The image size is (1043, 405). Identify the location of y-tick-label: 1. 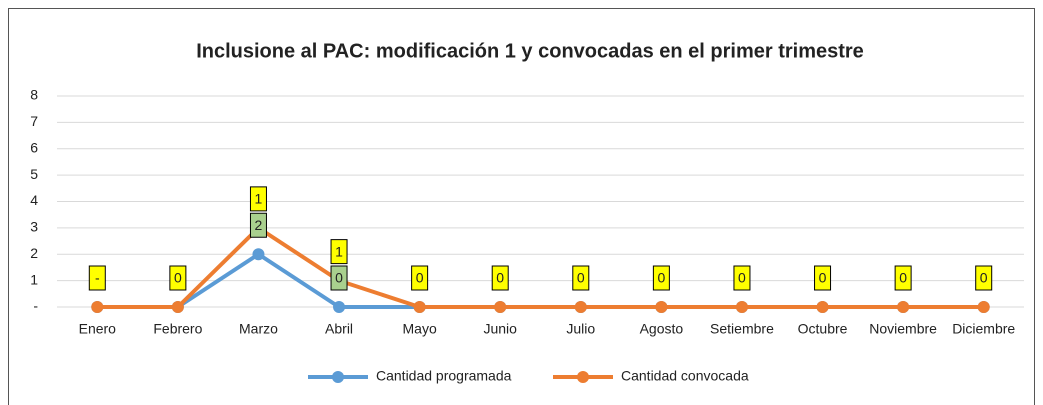
(34, 279).